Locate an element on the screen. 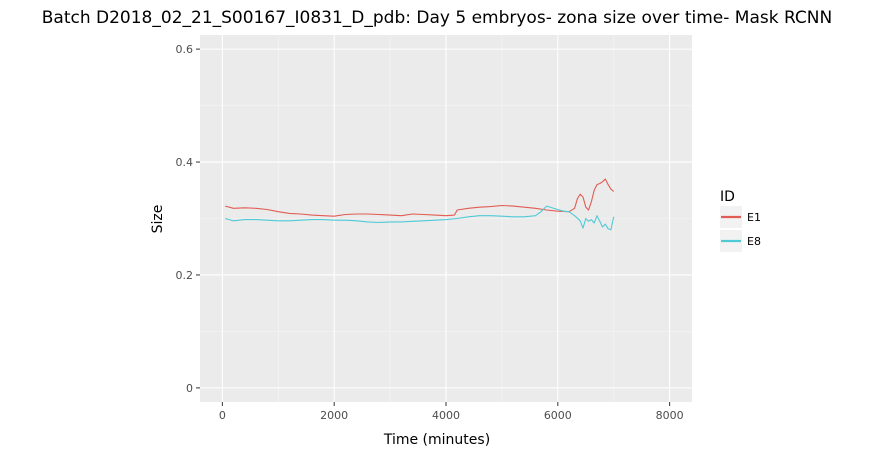  y-tick-label: 0.6 is located at coordinates (185, 49).